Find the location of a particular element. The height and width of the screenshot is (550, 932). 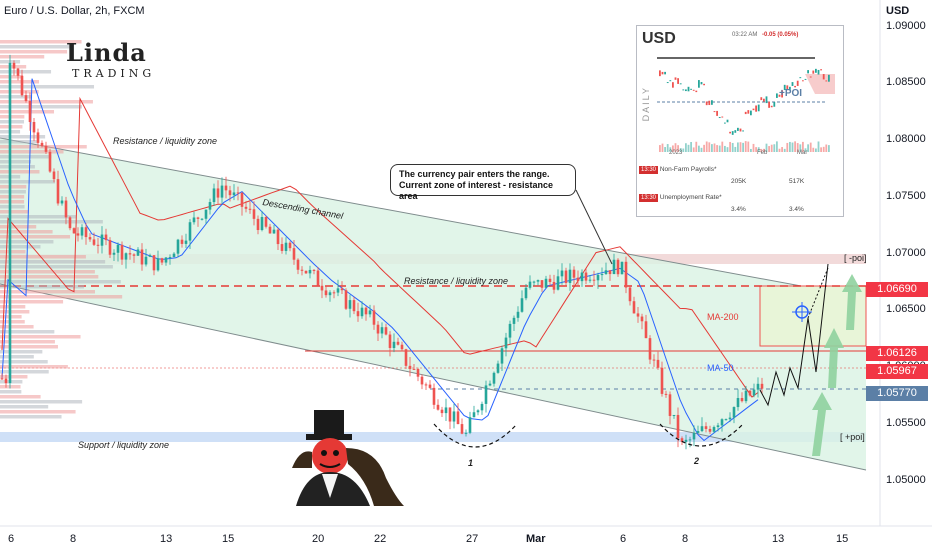

support-zone-label: Support / liquidity zone is located at coordinates (124, 445).